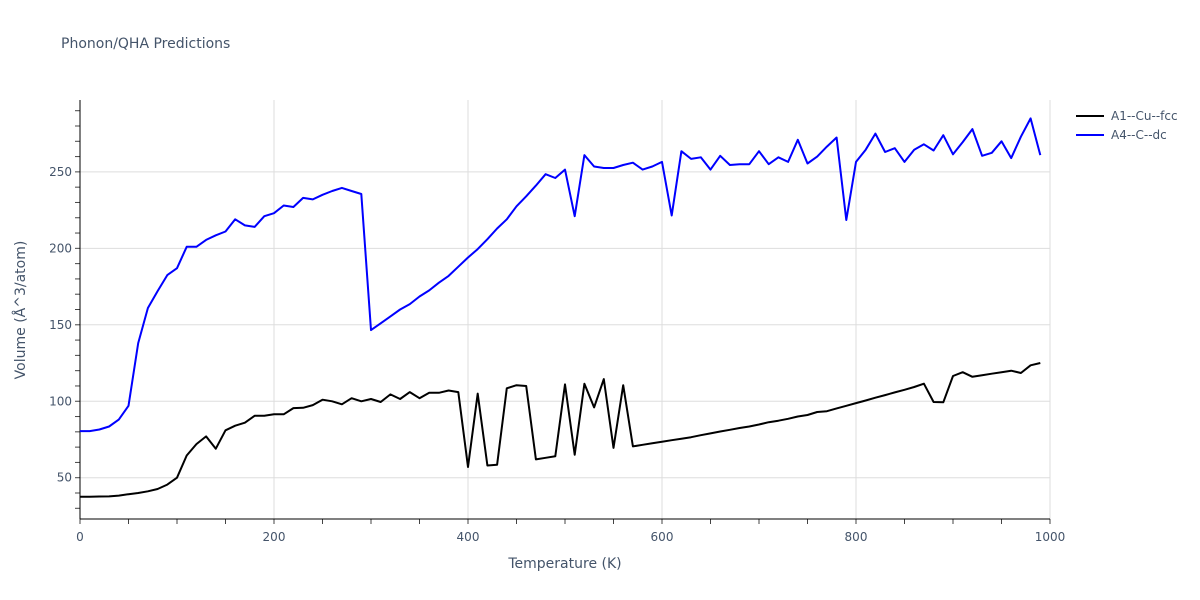 The width and height of the screenshot is (1200, 600). What do you see at coordinates (64, 478) in the screenshot?
I see `y-tick-label: 50` at bounding box center [64, 478].